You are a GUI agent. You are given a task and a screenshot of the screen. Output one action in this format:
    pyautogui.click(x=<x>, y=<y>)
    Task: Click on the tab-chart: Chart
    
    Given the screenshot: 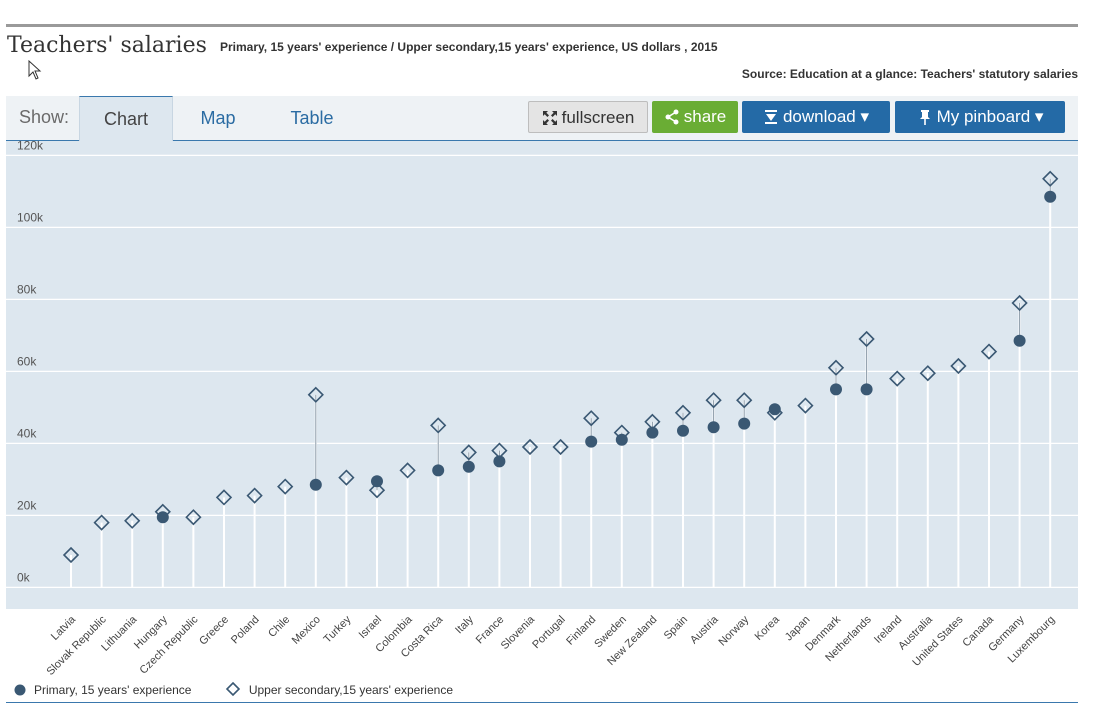 What is the action you would take?
    pyautogui.click(x=126, y=119)
    